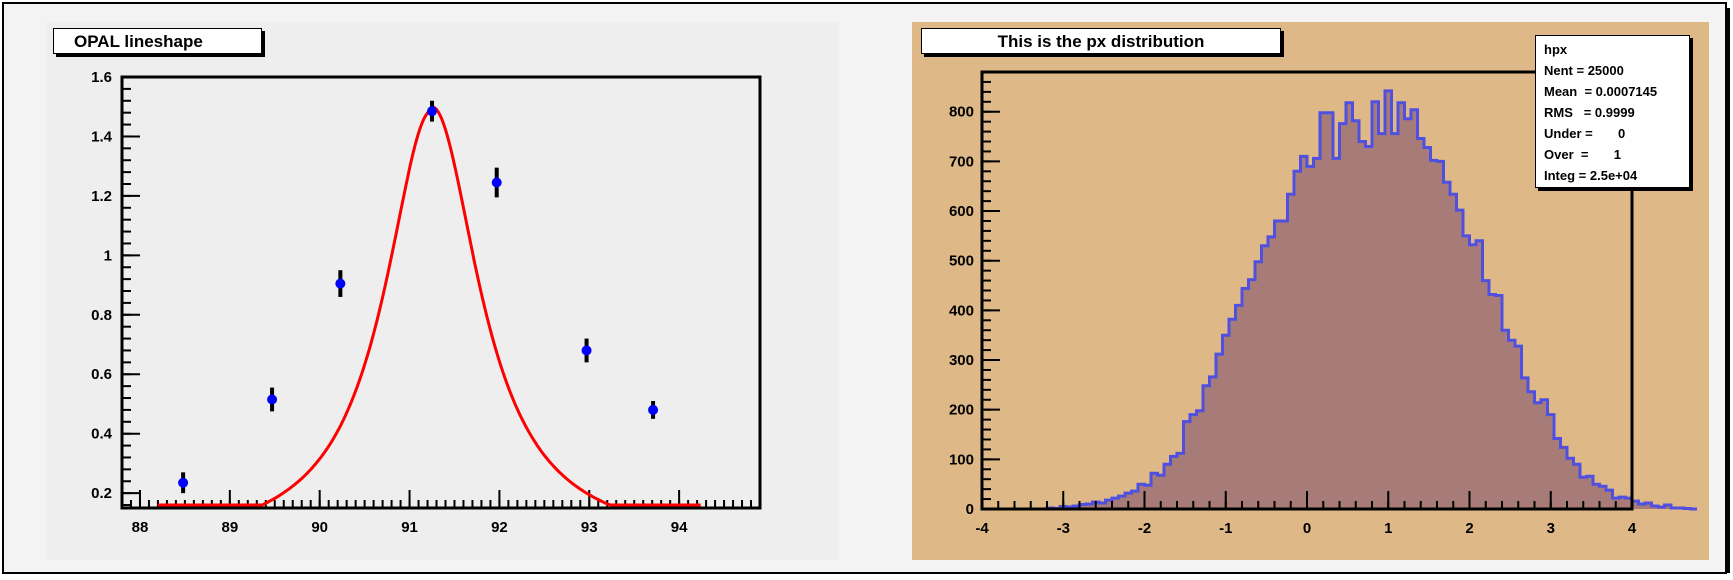  What do you see at coordinates (961, 161) in the screenshot?
I see `y-tick-label: 700` at bounding box center [961, 161].